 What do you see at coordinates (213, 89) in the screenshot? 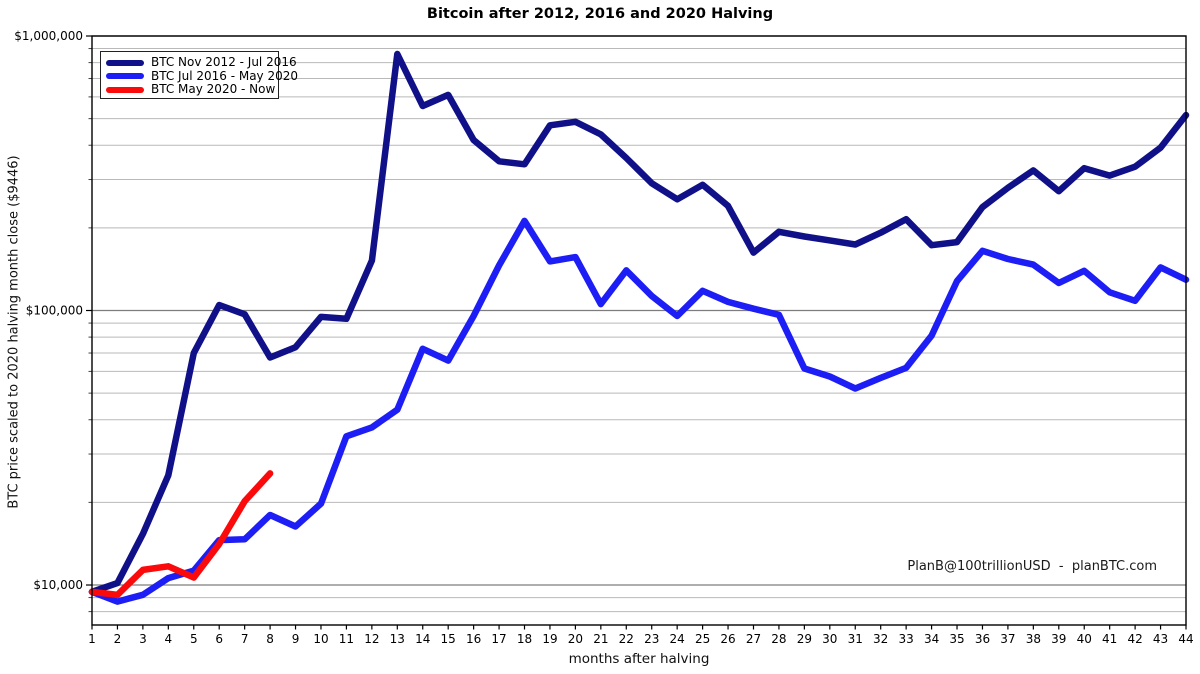
I see `legend-label-2020: BTC May 2020 - Now` at bounding box center [213, 89].